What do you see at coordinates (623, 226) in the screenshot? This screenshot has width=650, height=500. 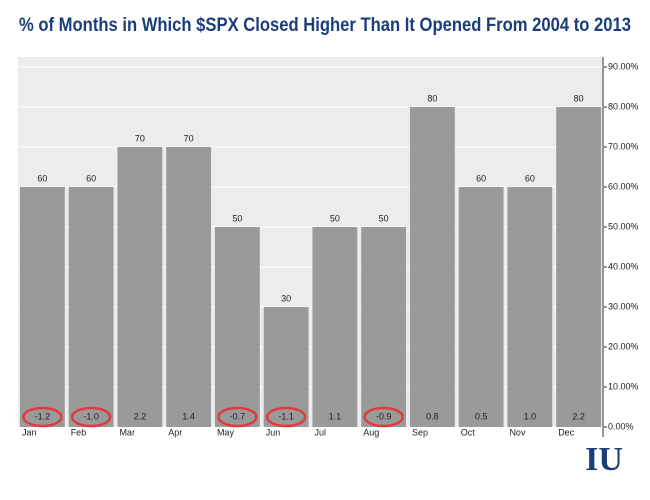 I see `y-tick-label: 50.00%` at bounding box center [623, 226].